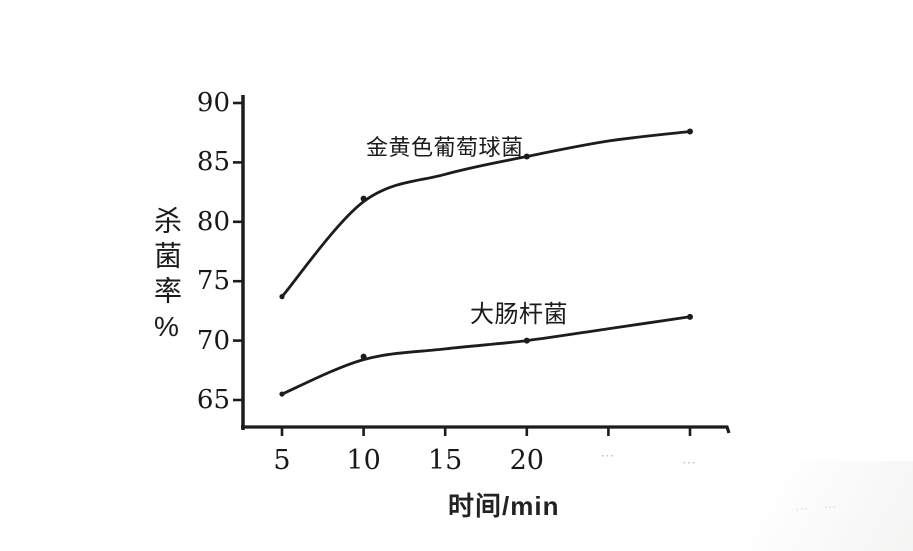 The image size is (913, 551). I want to click on series-label-staphylococcus-aureus: 金黄色葡萄球菌, so click(445, 147).